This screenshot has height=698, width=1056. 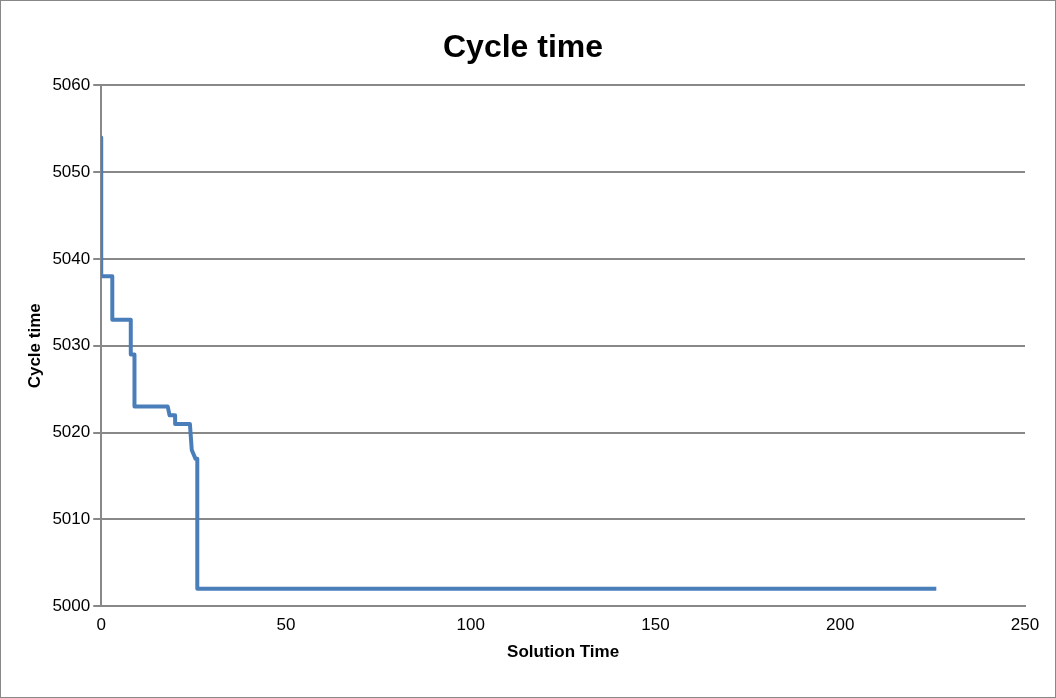 What do you see at coordinates (71, 258) in the screenshot?
I see `y-tick-label: 5040` at bounding box center [71, 258].